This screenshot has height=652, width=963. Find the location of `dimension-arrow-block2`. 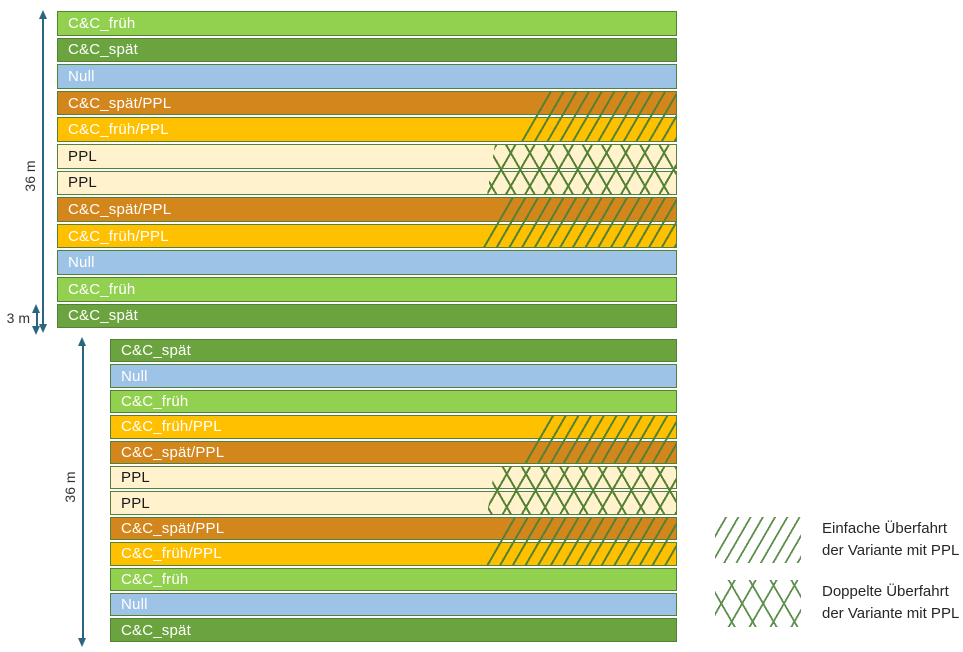

dimension-arrow-block2 is located at coordinates (82, 492).